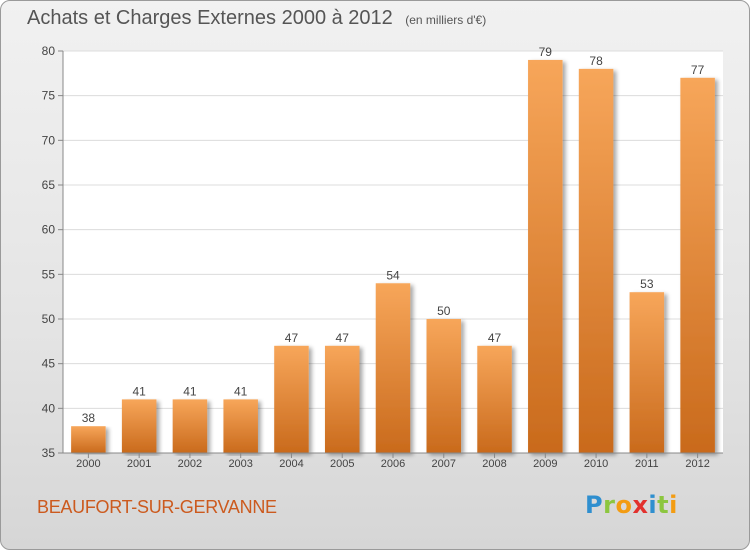 The width and height of the screenshot is (750, 550). What do you see at coordinates (647, 284) in the screenshot?
I see `value-label: 53` at bounding box center [647, 284].